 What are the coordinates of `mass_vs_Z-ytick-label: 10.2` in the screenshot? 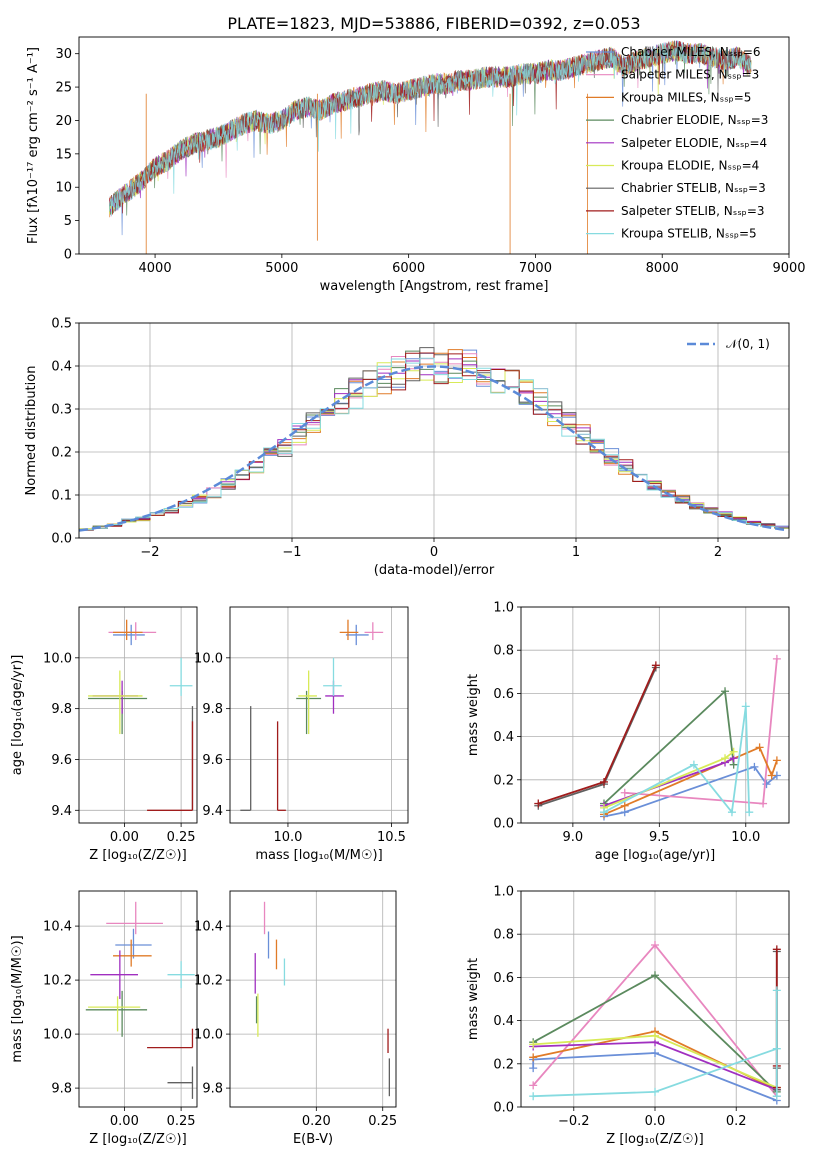 It's located at (57, 981).